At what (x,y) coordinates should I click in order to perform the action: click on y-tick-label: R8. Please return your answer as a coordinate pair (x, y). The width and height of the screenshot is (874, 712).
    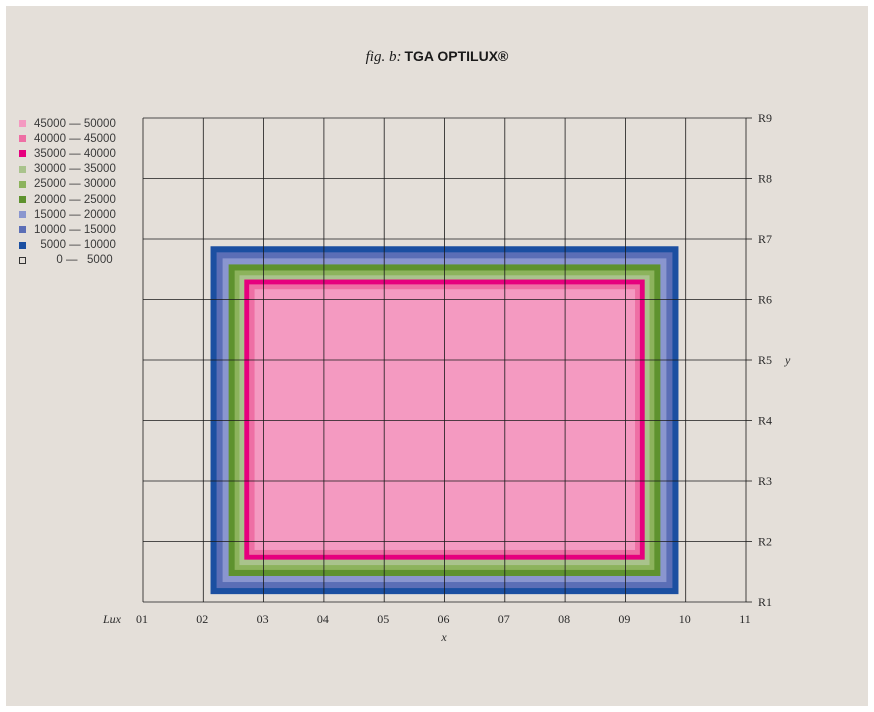
    Looking at the image, I should click on (765, 179).